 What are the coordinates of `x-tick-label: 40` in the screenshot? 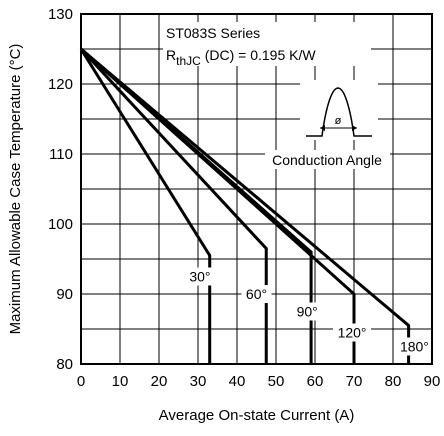 It's located at (237, 381).